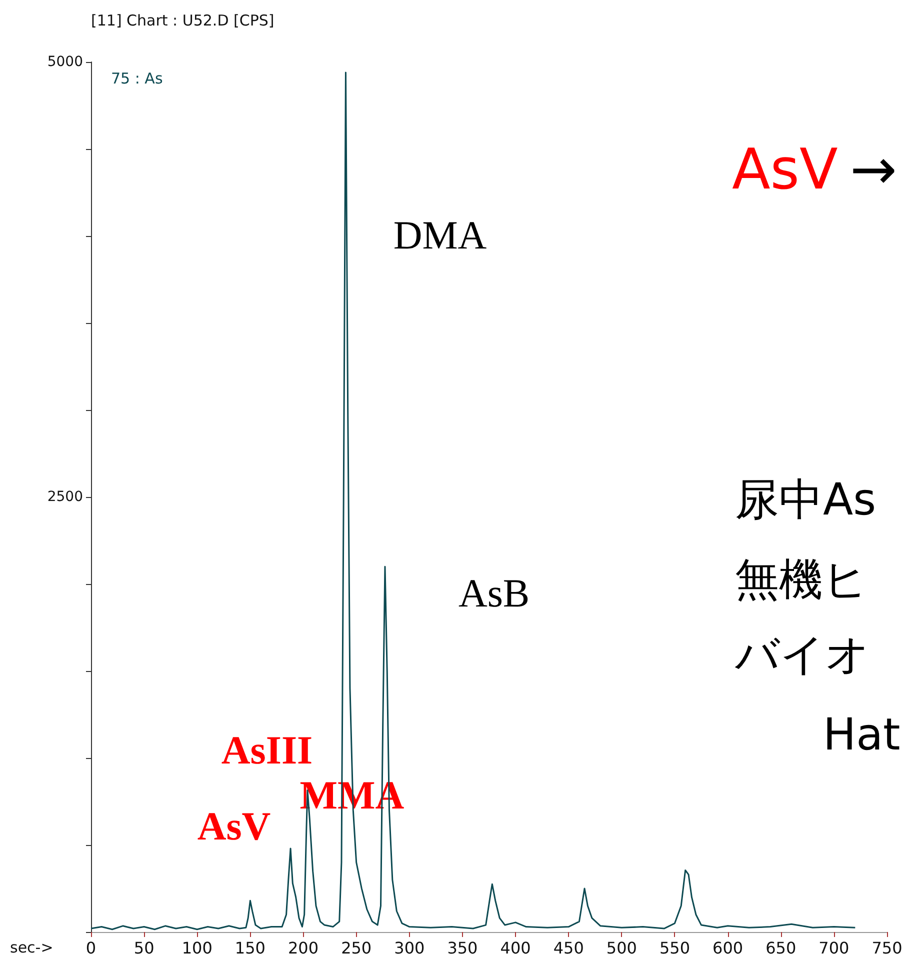 This screenshot has height=960, width=911. I want to click on annotation: 無機ヒ, so click(801, 580).